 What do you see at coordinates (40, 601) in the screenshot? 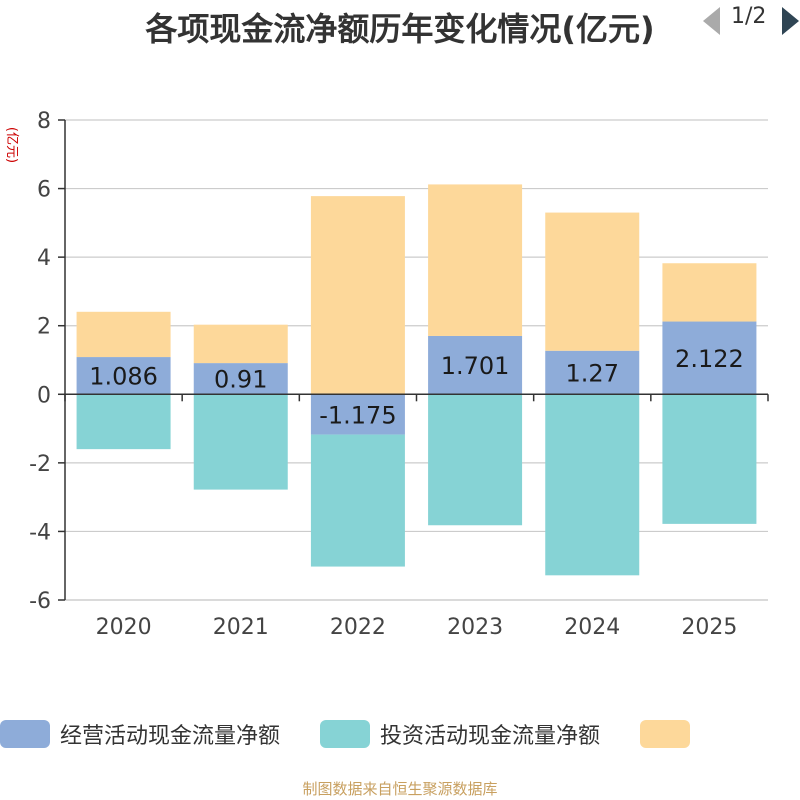
I see `y-tick-label: -6` at bounding box center [40, 601].